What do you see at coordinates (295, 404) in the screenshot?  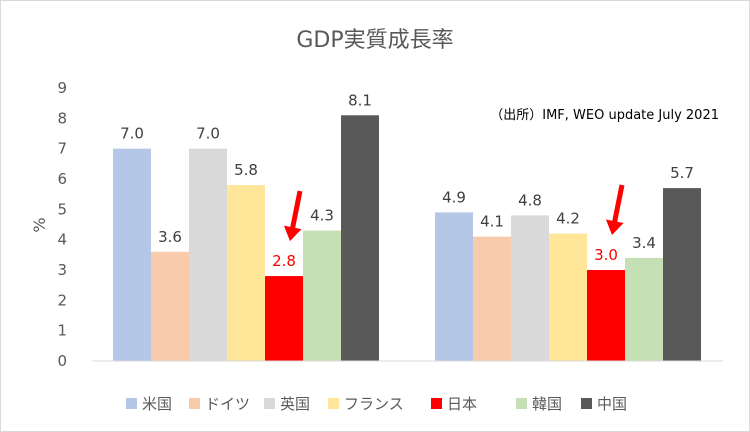 I see `legend-label: 英国` at bounding box center [295, 404].